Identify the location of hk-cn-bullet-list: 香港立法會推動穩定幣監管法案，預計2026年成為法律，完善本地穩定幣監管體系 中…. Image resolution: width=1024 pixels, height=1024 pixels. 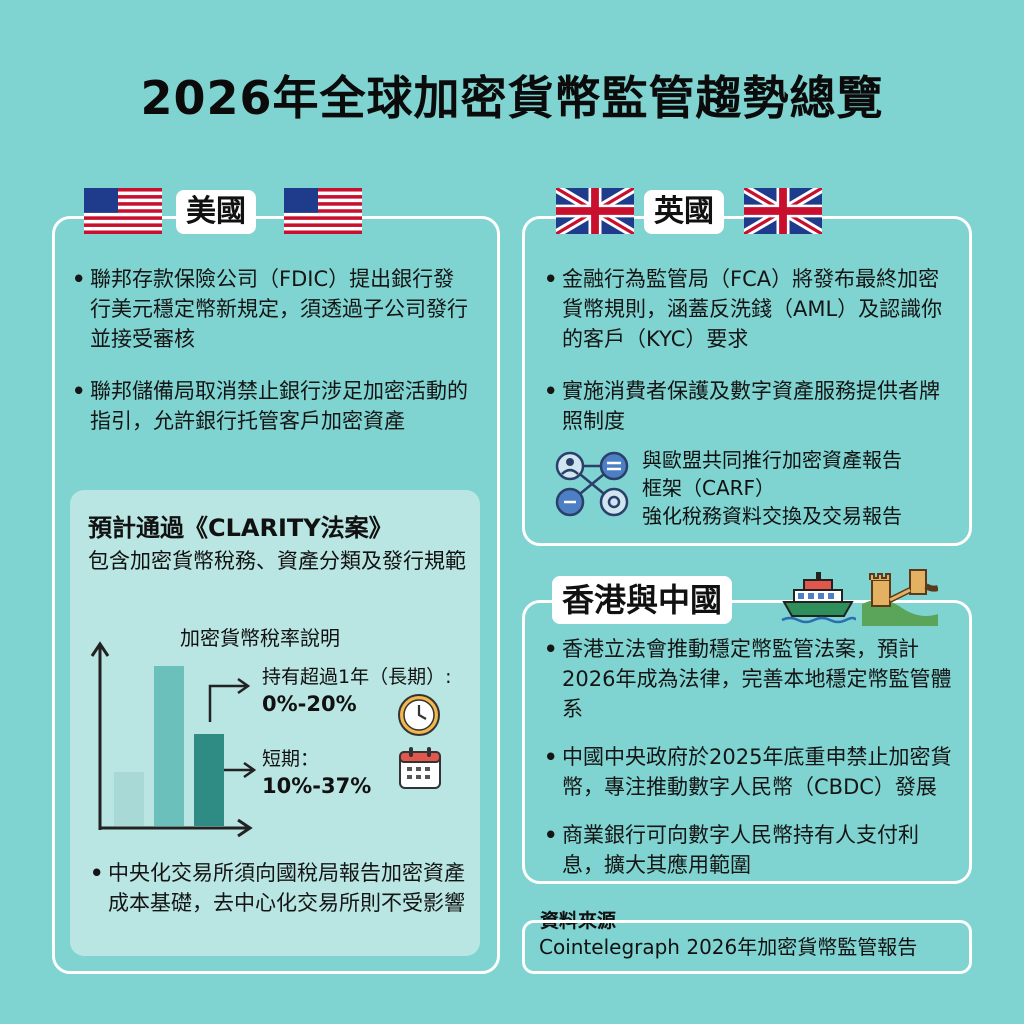
(748, 768).